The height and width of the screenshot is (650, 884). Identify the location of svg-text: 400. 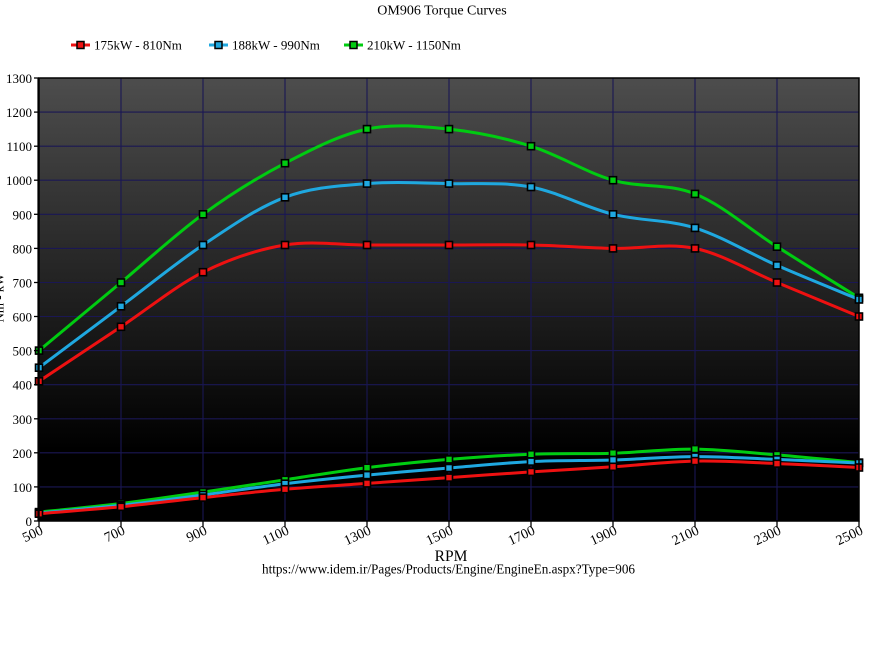
(23, 385).